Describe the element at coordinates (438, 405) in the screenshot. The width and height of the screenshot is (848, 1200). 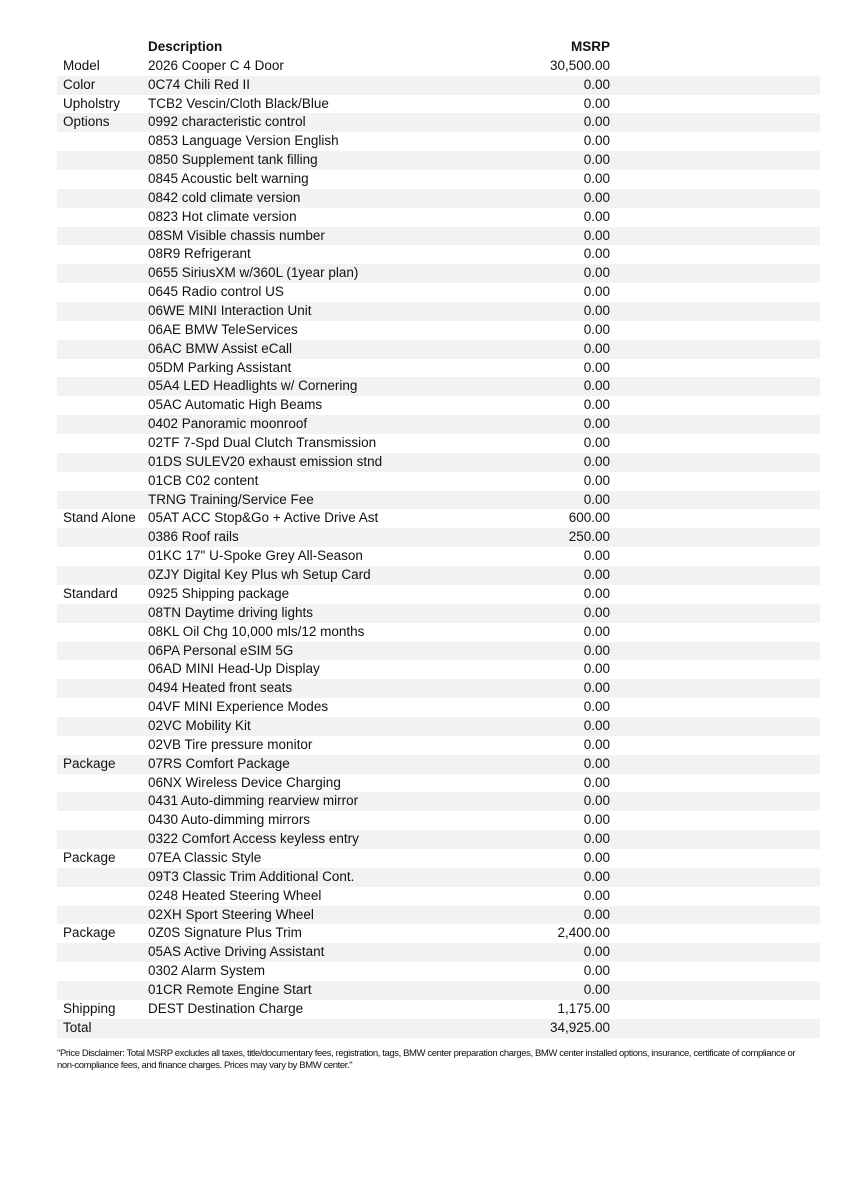
I see `table-row: 05AC Automatic High Beams 0.00` at that location.